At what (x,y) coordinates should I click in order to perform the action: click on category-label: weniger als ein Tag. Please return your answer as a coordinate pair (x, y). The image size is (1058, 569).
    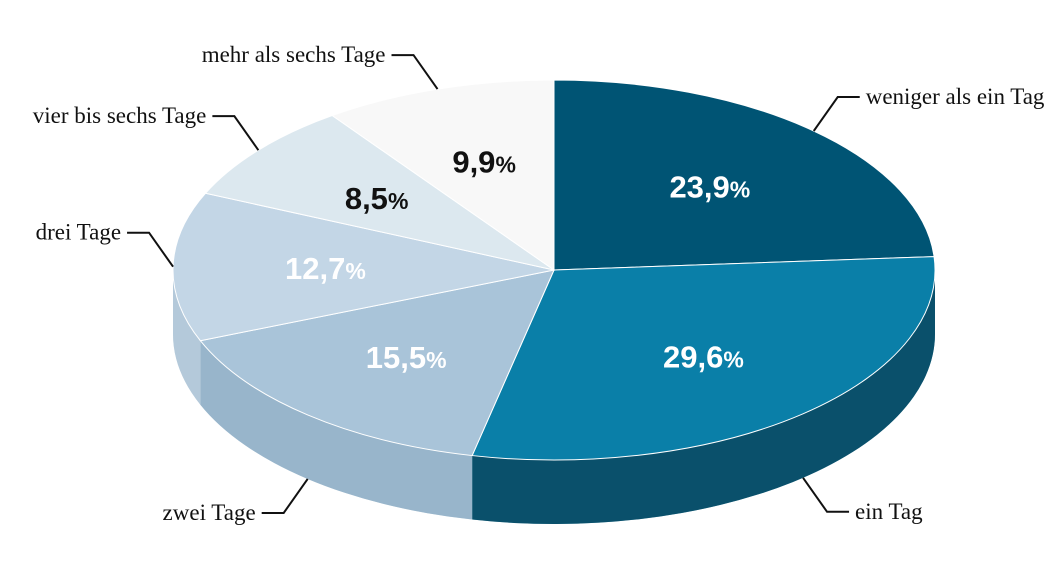
    Looking at the image, I should click on (955, 96).